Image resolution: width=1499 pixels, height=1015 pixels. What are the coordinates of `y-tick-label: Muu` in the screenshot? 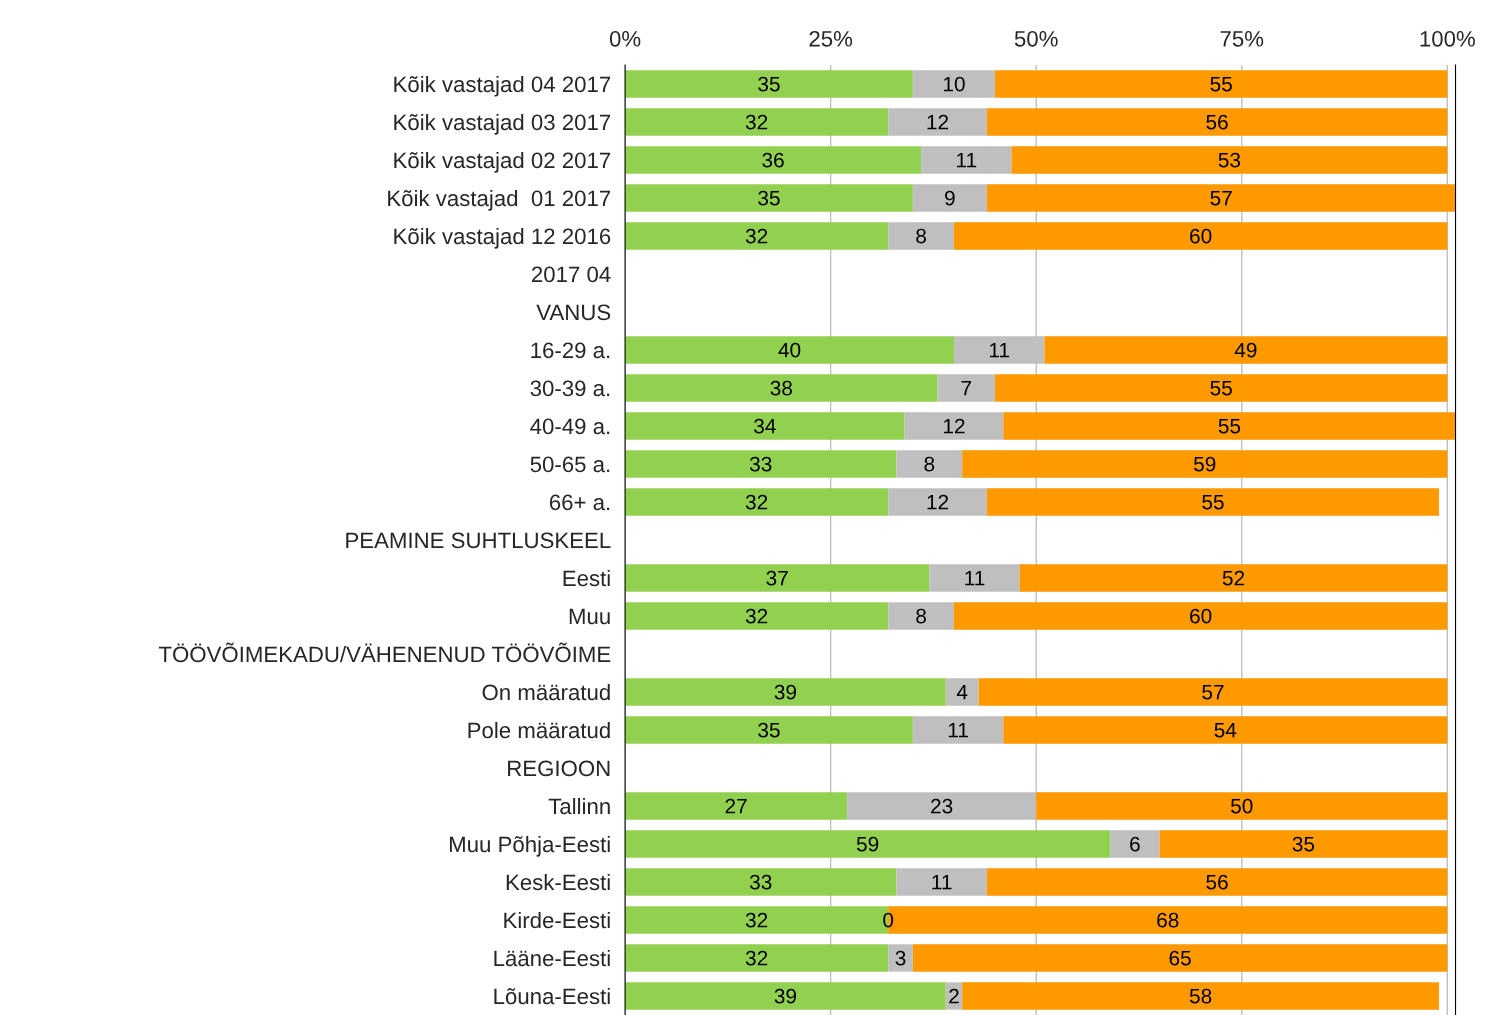 It's located at (589, 616).